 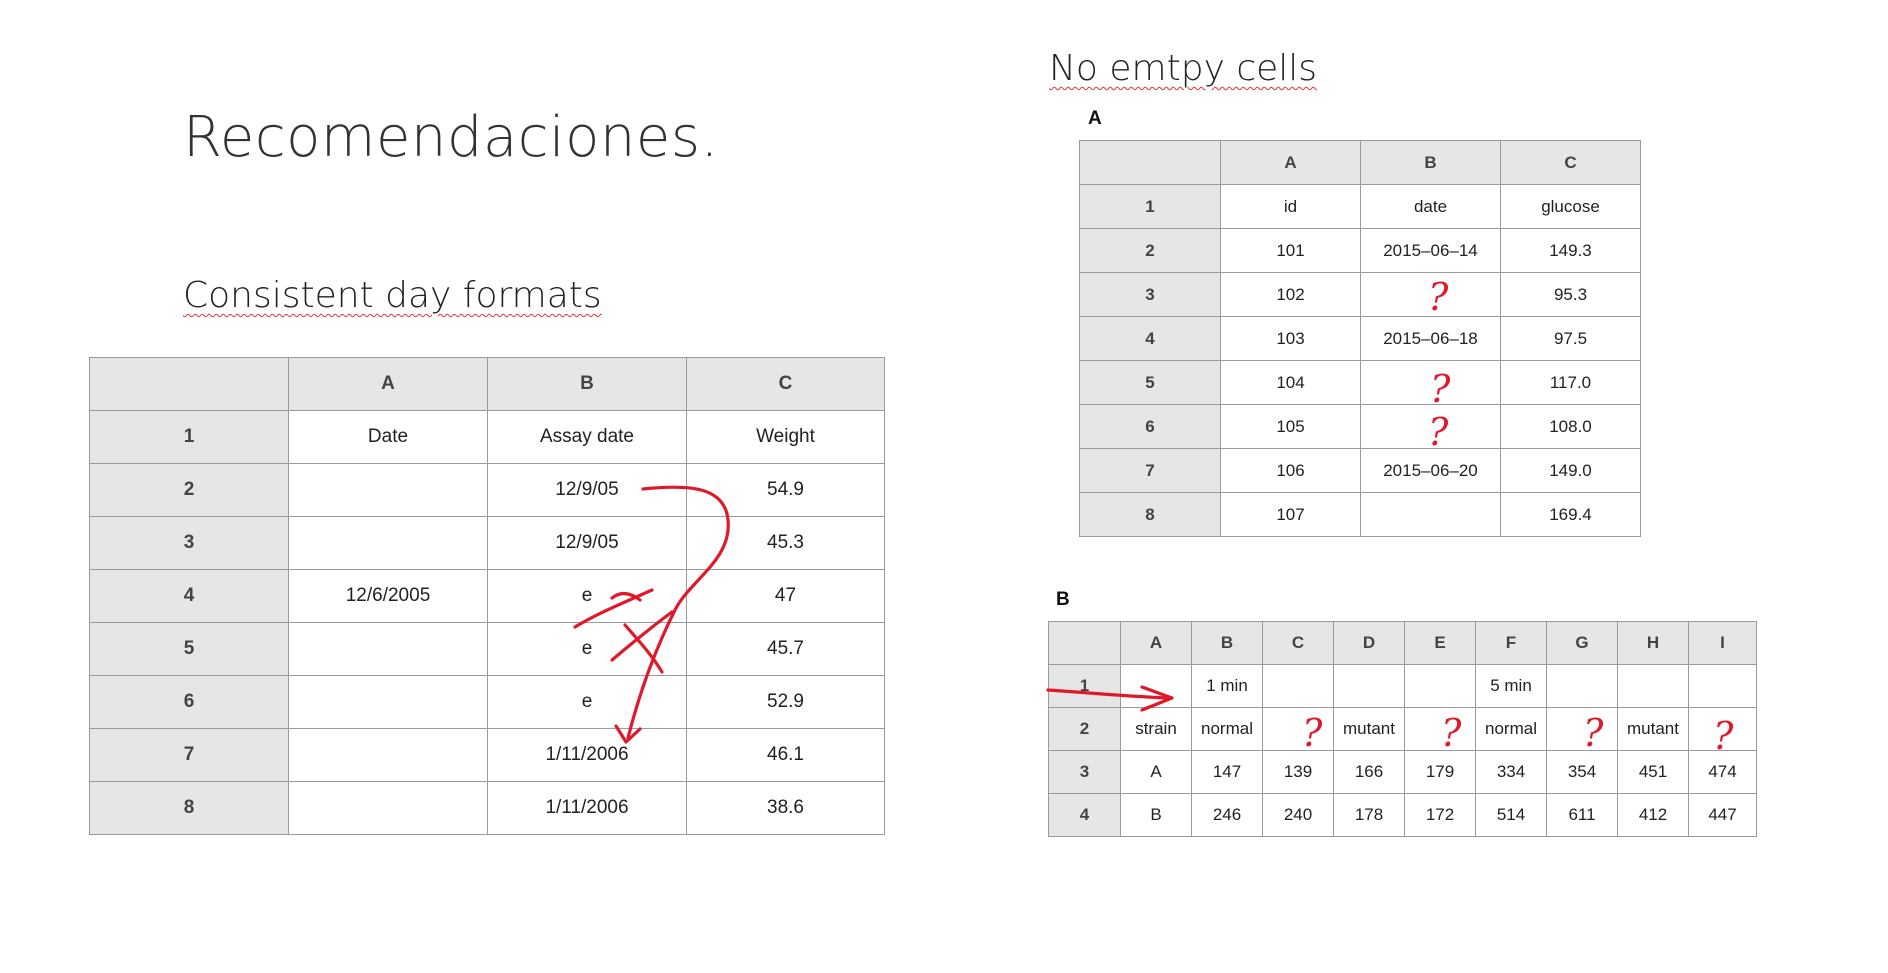 I want to click on table-row: 8 107 169.4, so click(x=1360, y=514).